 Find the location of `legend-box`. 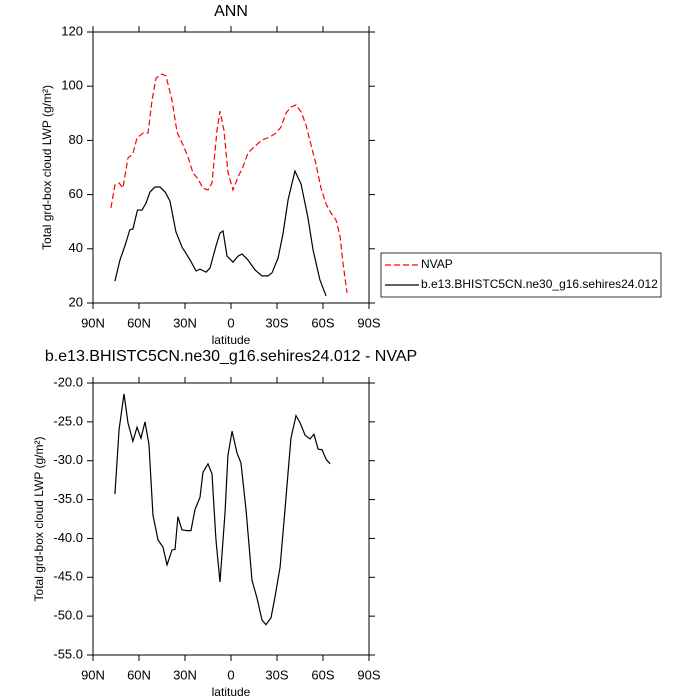

legend-box is located at coordinates (521, 275).